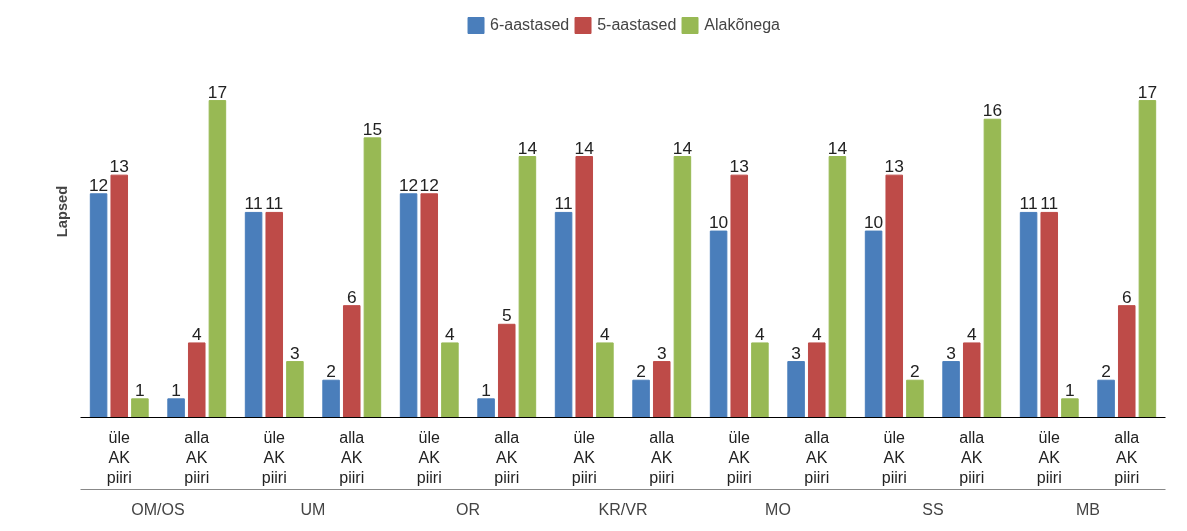 The width and height of the screenshot is (1187, 531). What do you see at coordinates (372, 128) in the screenshot?
I see `data-label: 15` at bounding box center [372, 128].